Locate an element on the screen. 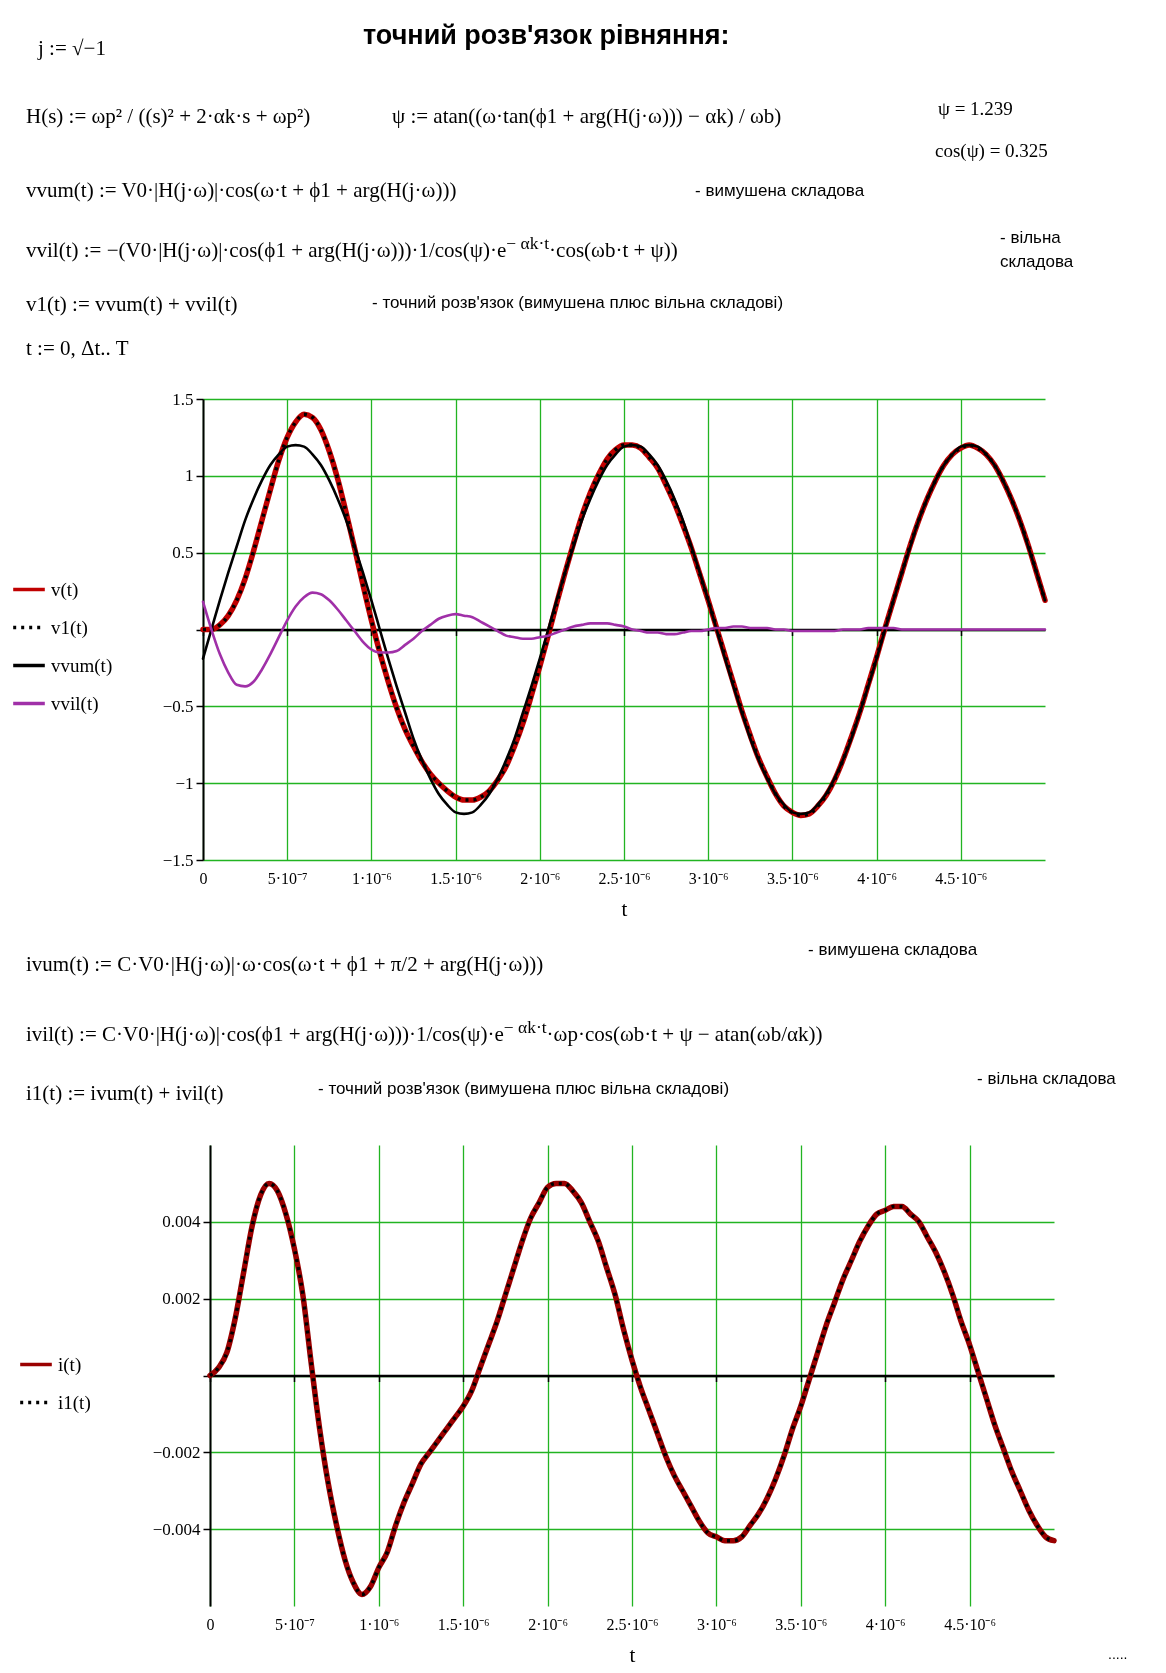 This screenshot has width=1166, height=1673. y-tick-label: −0.004 is located at coordinates (176, 1529).